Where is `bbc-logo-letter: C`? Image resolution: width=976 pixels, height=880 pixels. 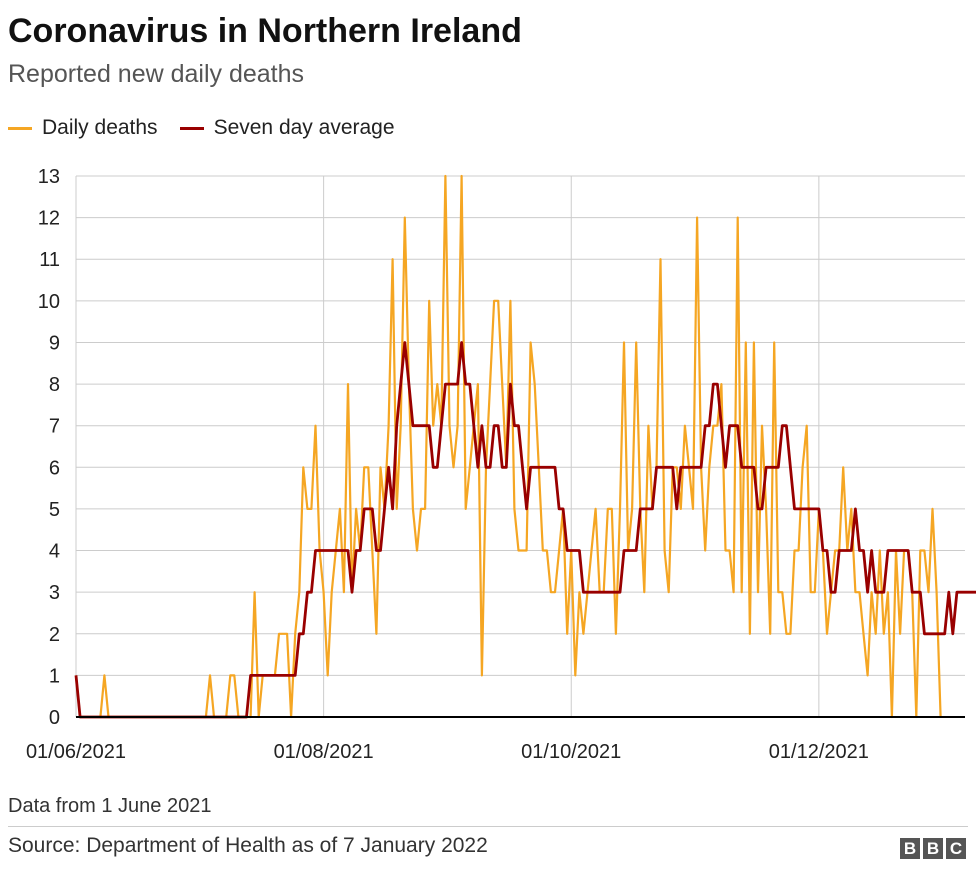
bbc-logo-letter: C is located at coordinates (956, 848).